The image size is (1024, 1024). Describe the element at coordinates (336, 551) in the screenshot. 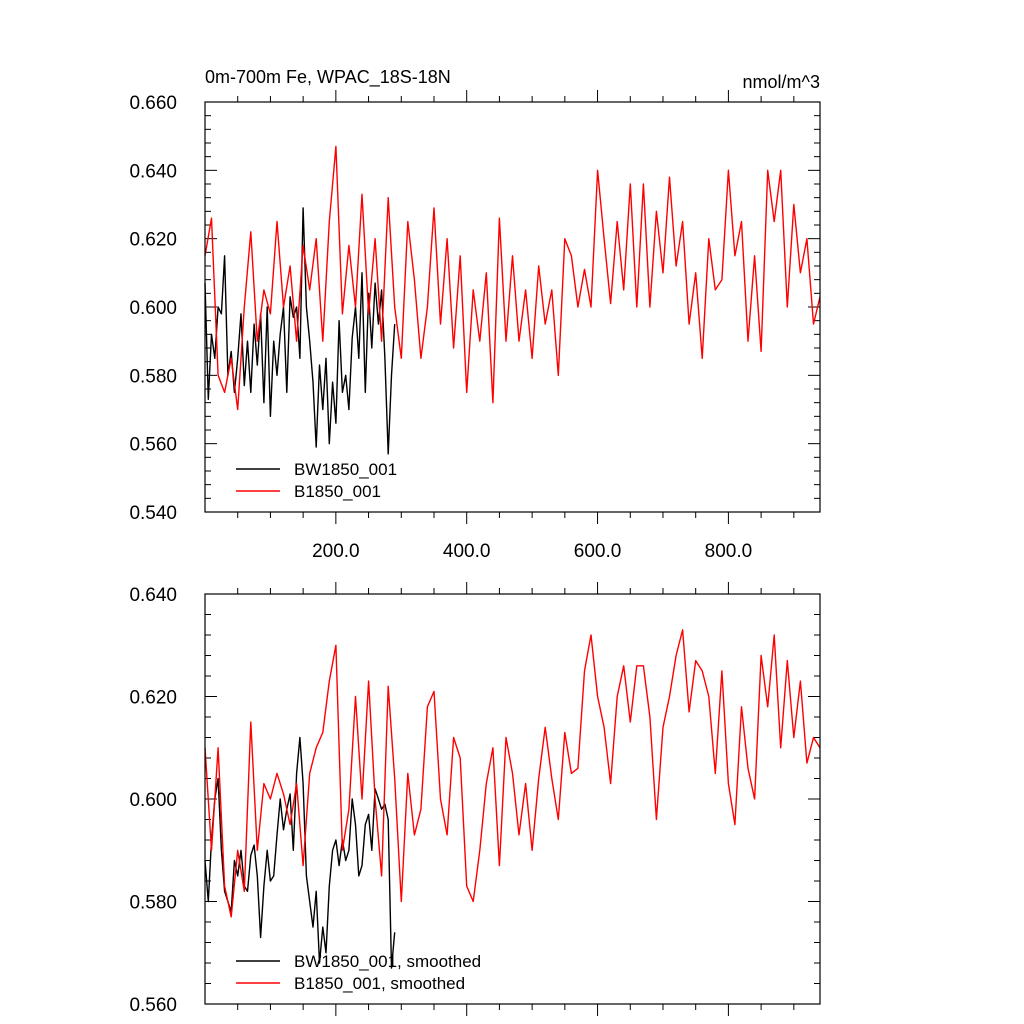

I see `top-x-tick-label: 200.0` at that location.